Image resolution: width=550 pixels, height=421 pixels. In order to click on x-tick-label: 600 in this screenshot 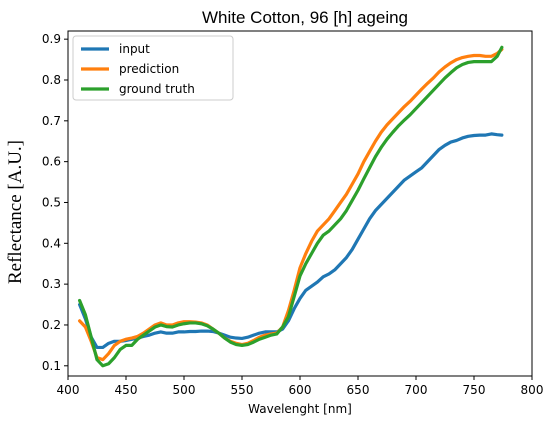, I will do `click(300, 390)`.